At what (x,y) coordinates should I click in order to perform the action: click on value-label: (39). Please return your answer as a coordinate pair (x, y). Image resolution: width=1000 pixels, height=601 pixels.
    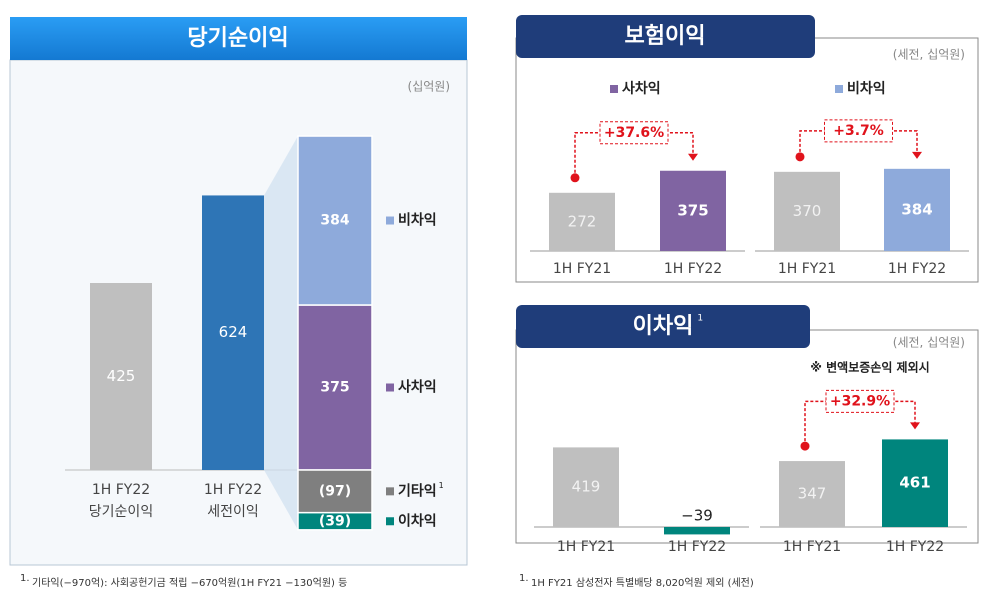
    Looking at the image, I should click on (335, 521).